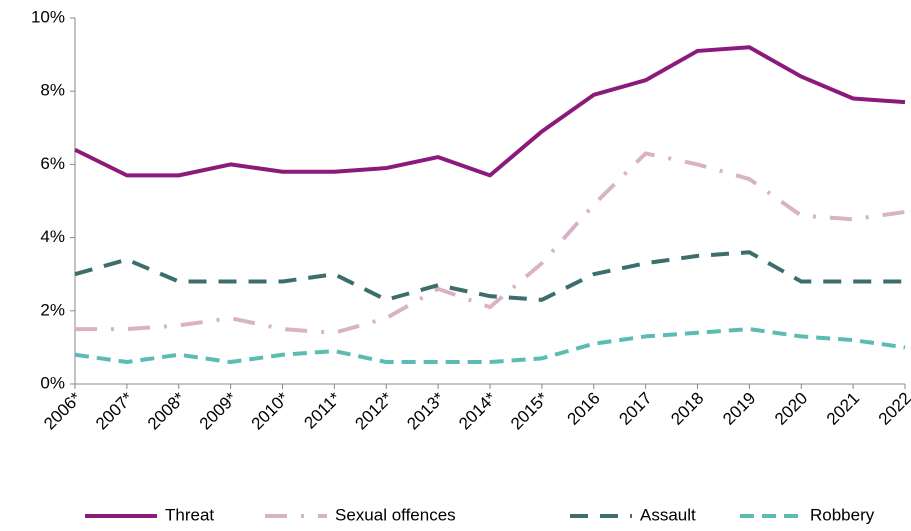 The width and height of the screenshot is (911, 531). I want to click on x-tick-label: 2016, so click(584, 409).